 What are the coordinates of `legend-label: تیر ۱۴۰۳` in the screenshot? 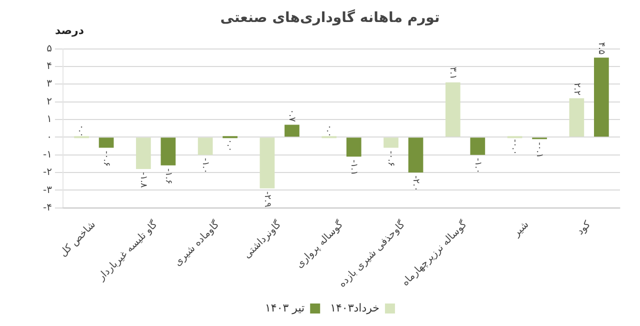 It's located at (285, 307).